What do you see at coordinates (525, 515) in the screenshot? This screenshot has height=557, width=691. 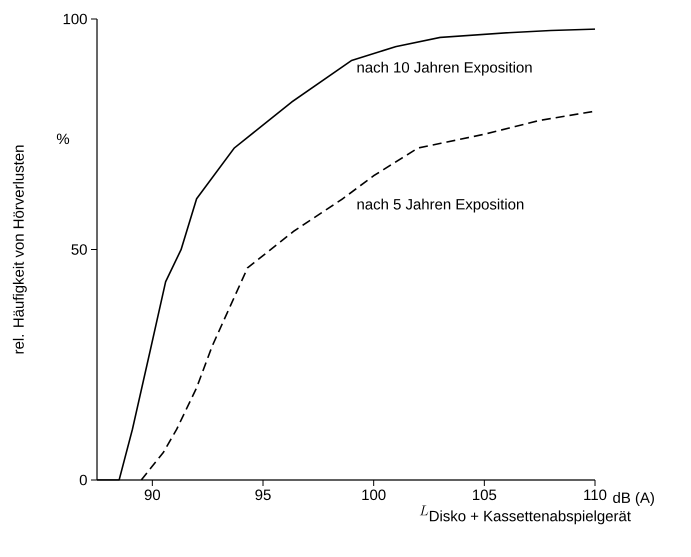 I see `x-axis-title: $L_{\mbox{Disko + Kassettenabspielgerät}}$` at bounding box center [525, 515].